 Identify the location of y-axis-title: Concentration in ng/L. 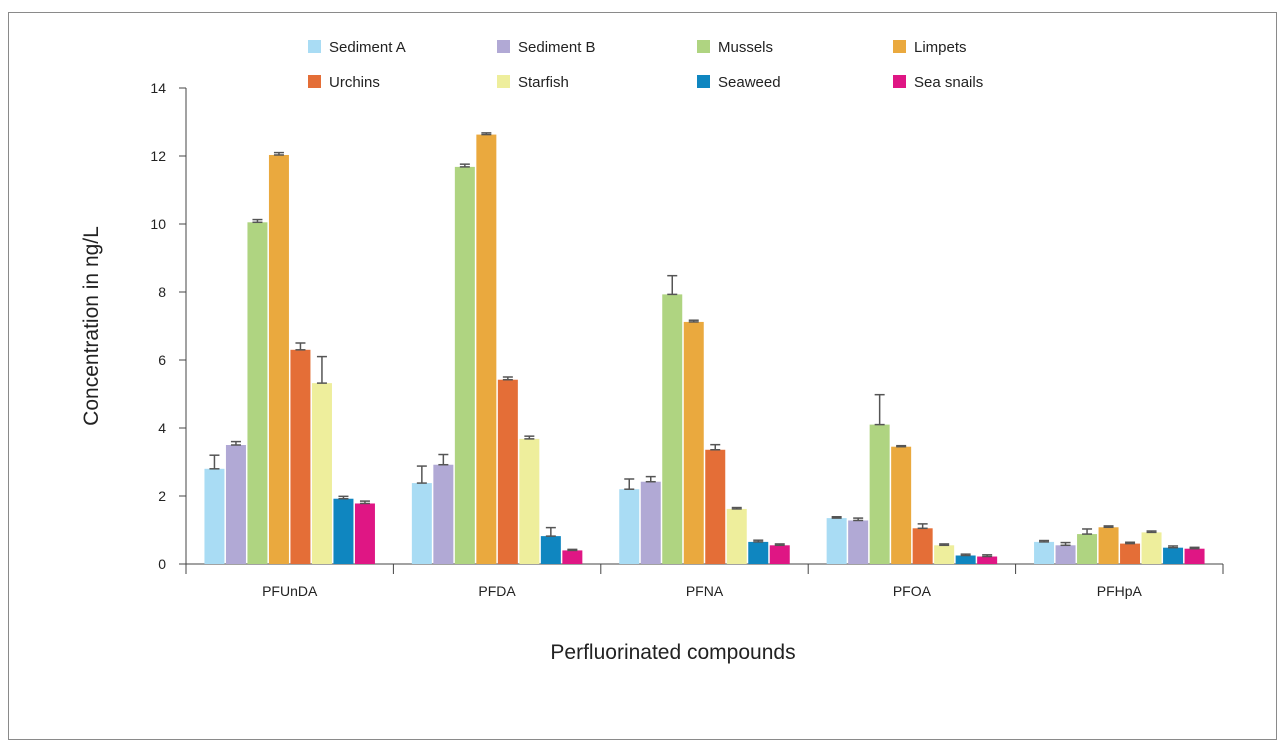
(91, 326).